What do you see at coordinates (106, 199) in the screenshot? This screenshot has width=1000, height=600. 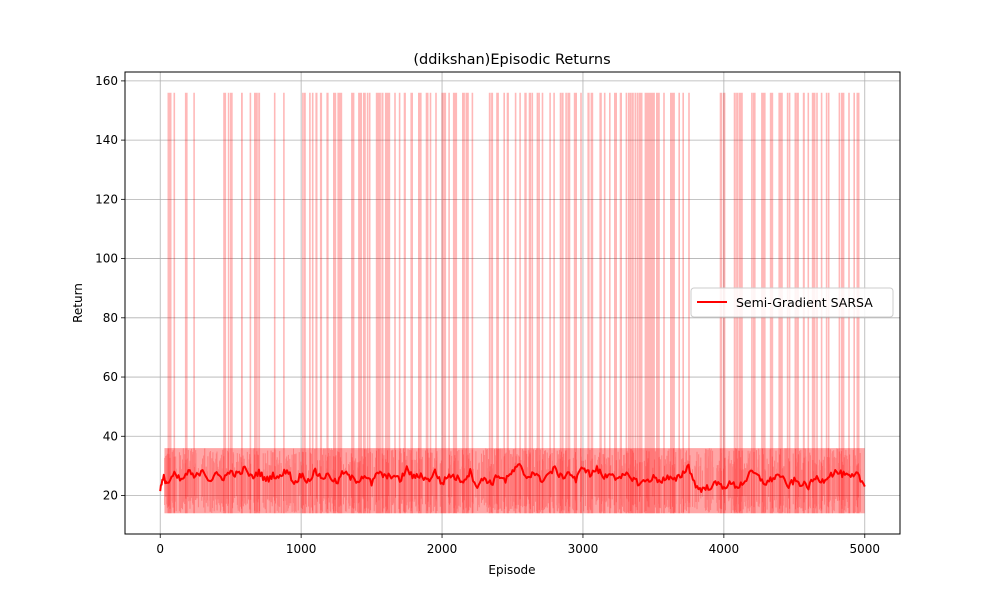 I see `y-tick-label: 120` at bounding box center [106, 199].